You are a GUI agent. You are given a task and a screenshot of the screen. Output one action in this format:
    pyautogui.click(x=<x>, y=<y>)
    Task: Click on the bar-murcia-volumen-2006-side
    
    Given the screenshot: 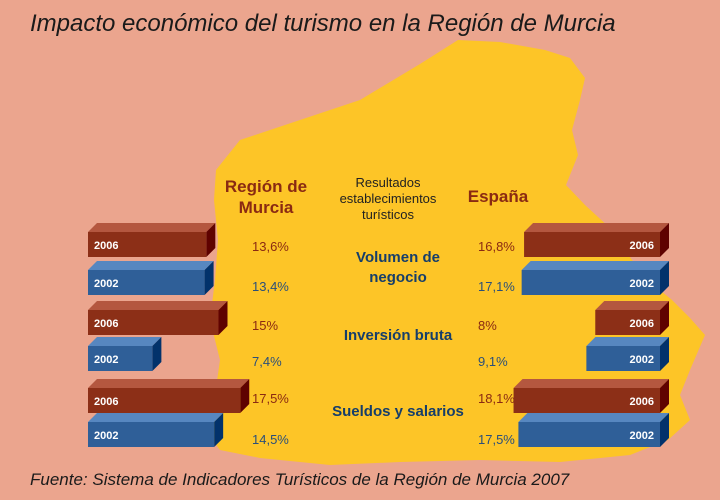 What is the action you would take?
    pyautogui.click(x=211, y=240)
    